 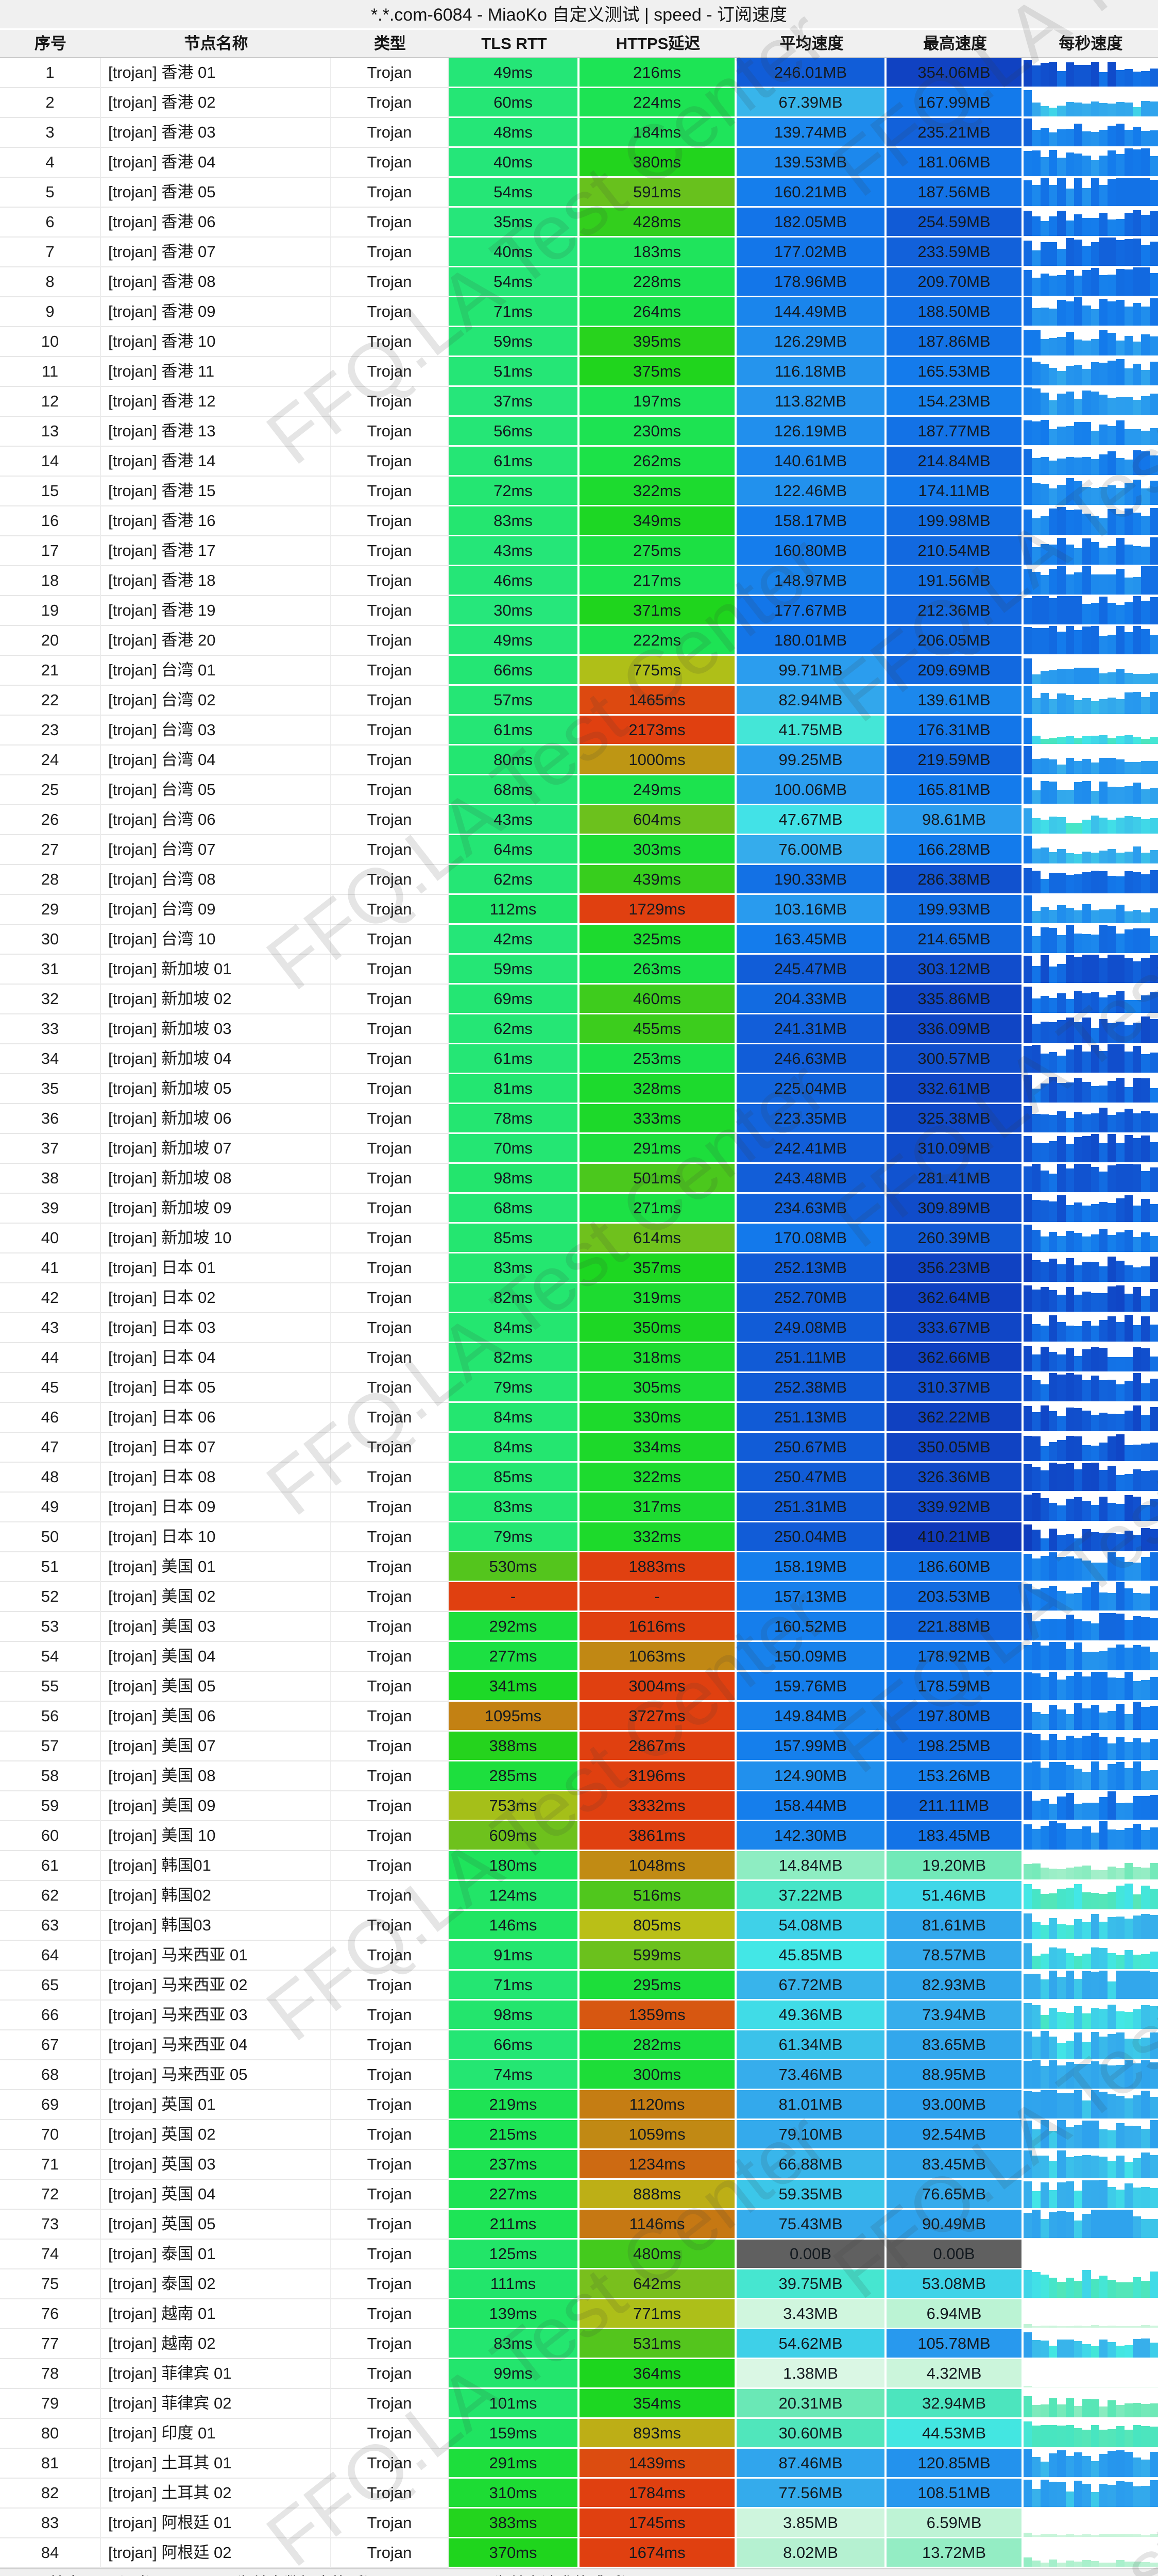 What do you see at coordinates (216, 402) in the screenshot?
I see `cell-node-name: [trojan] 香港 12` at bounding box center [216, 402].